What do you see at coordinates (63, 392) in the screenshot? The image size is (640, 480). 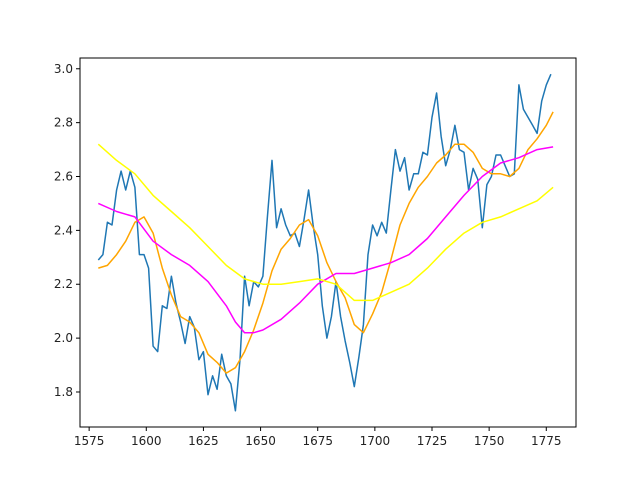 I see `y-tick-label: 1.8` at bounding box center [63, 392].